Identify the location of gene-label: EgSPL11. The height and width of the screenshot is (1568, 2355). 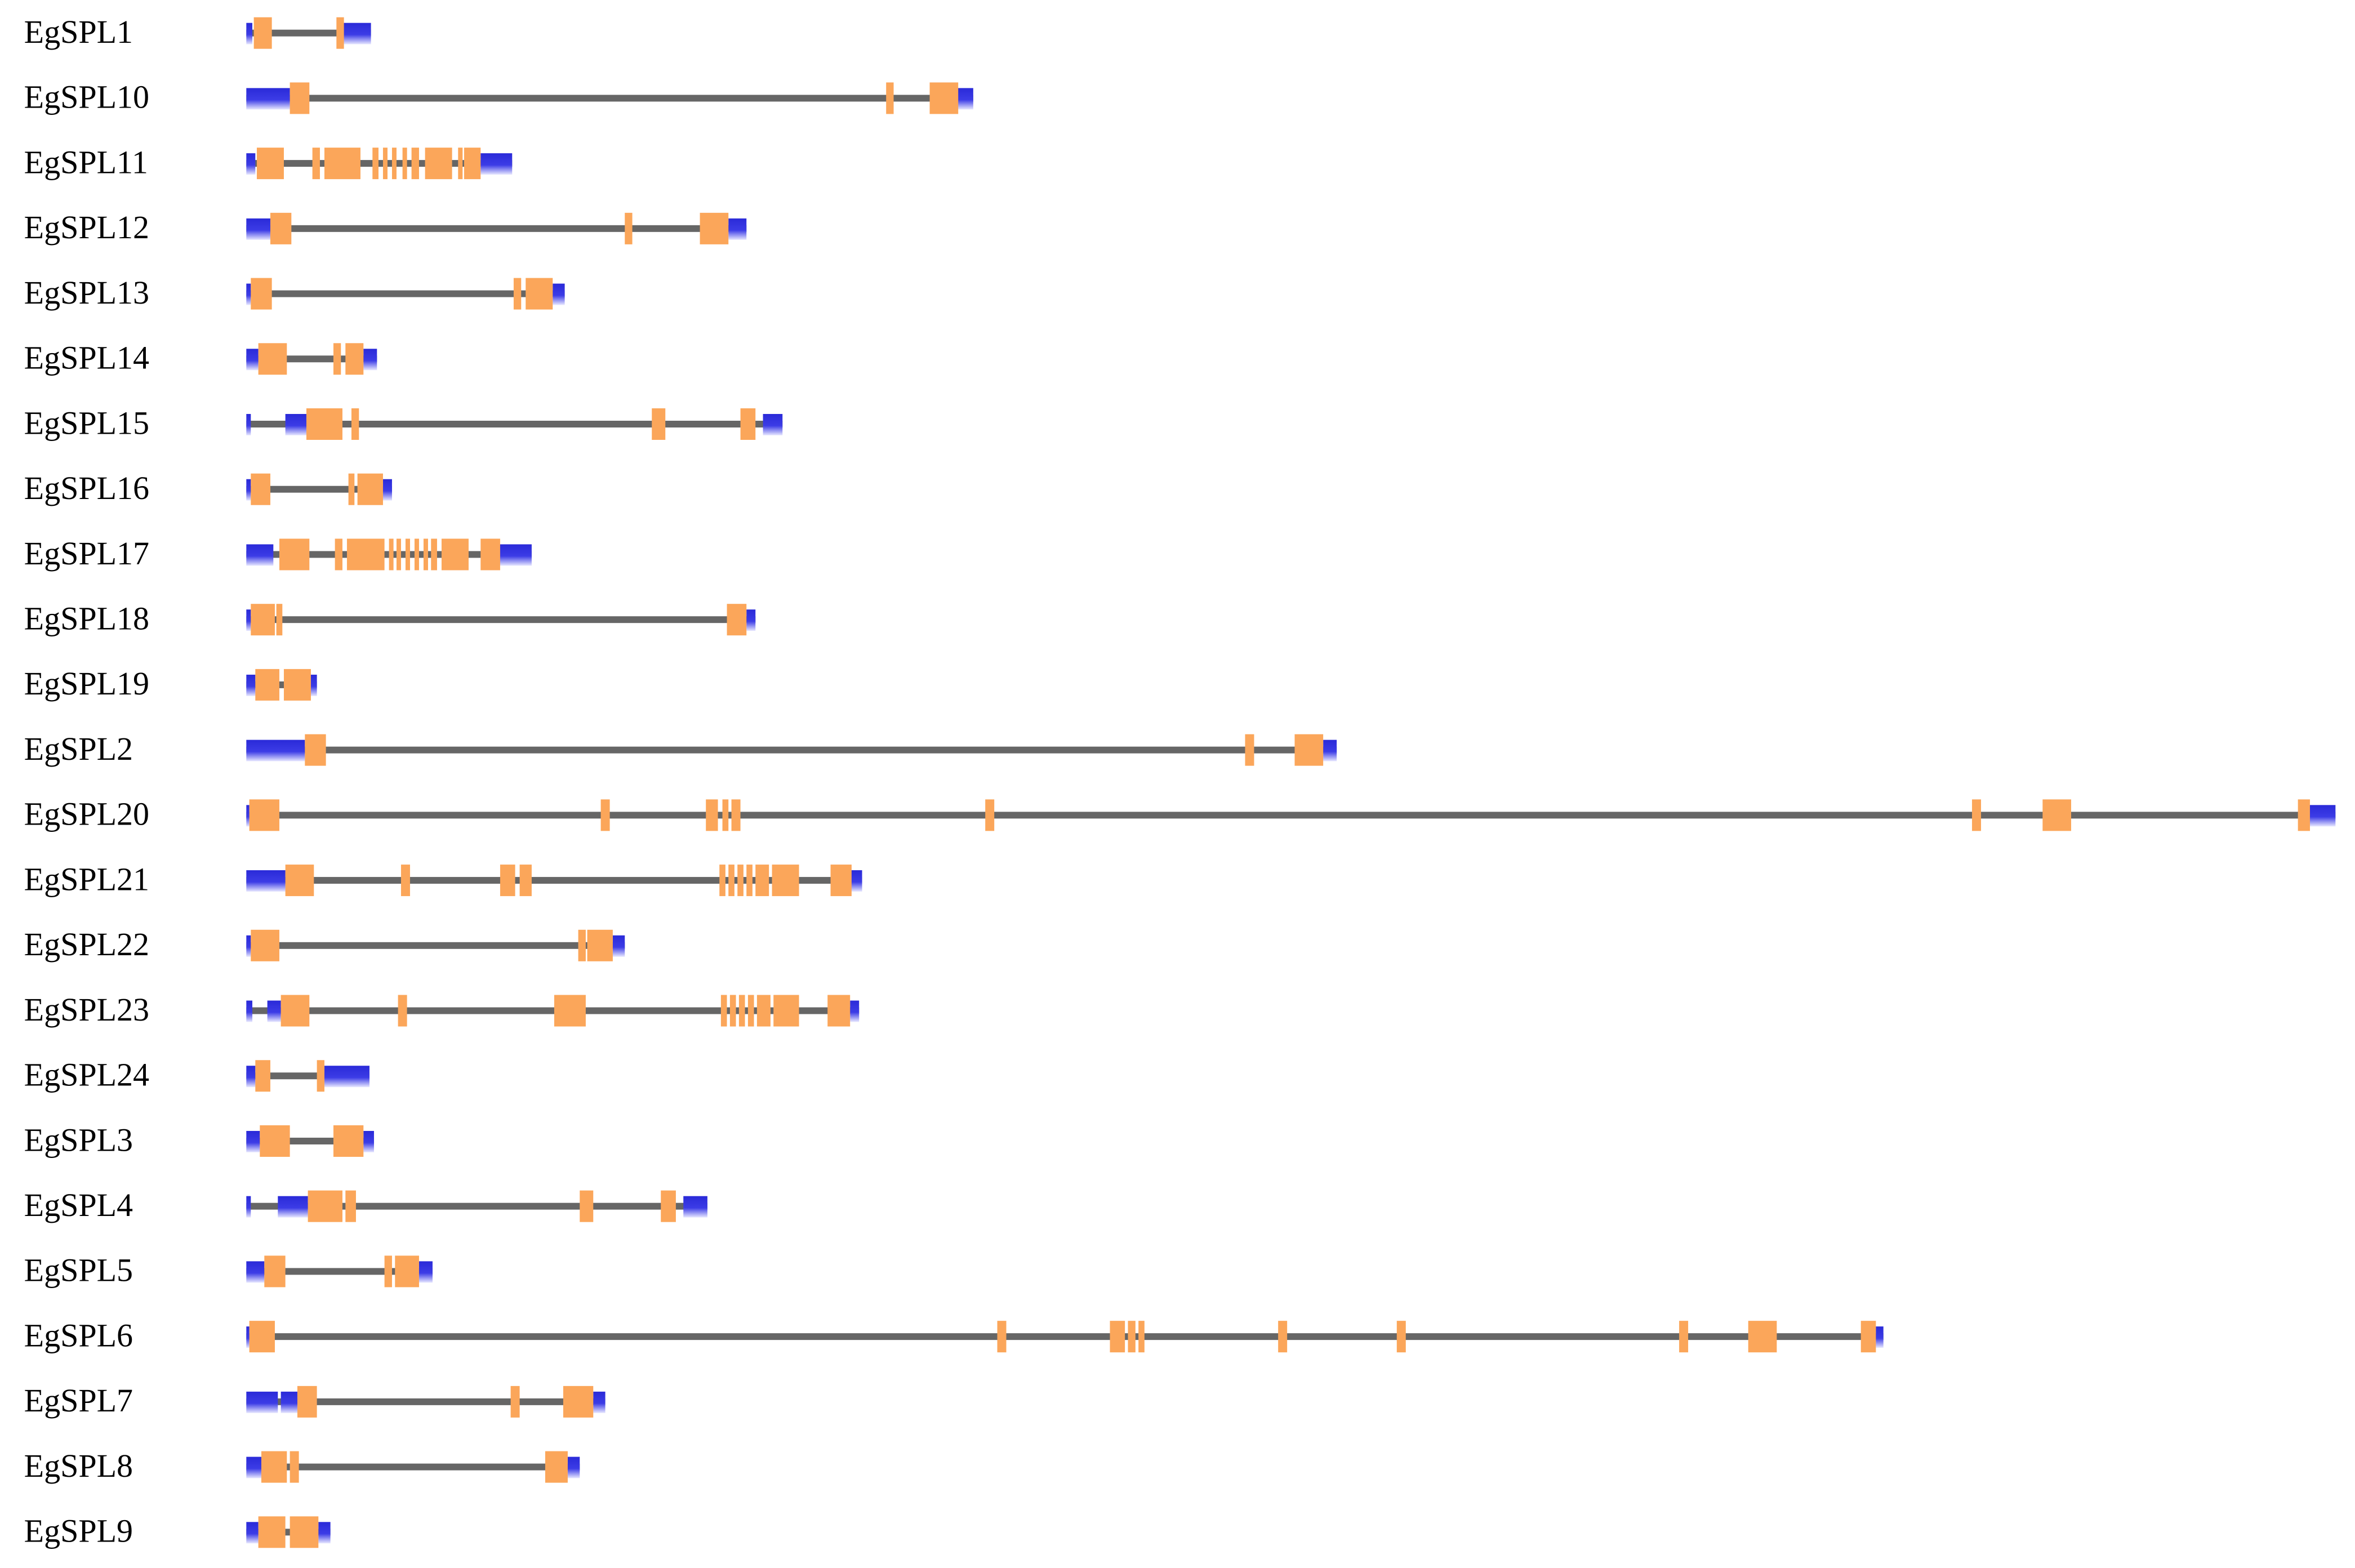
(86, 162).